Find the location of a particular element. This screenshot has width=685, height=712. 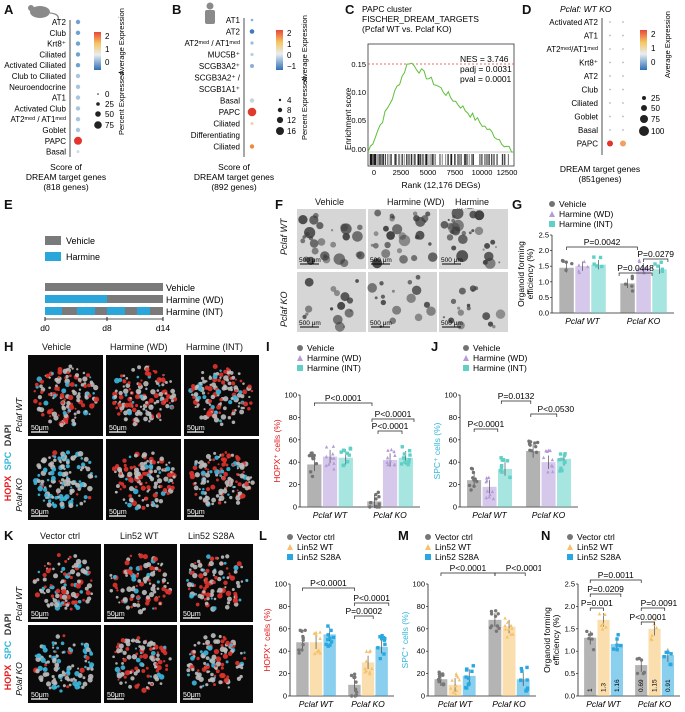

i-legend-2: Harmine (INT) is located at coordinates (334, 368).